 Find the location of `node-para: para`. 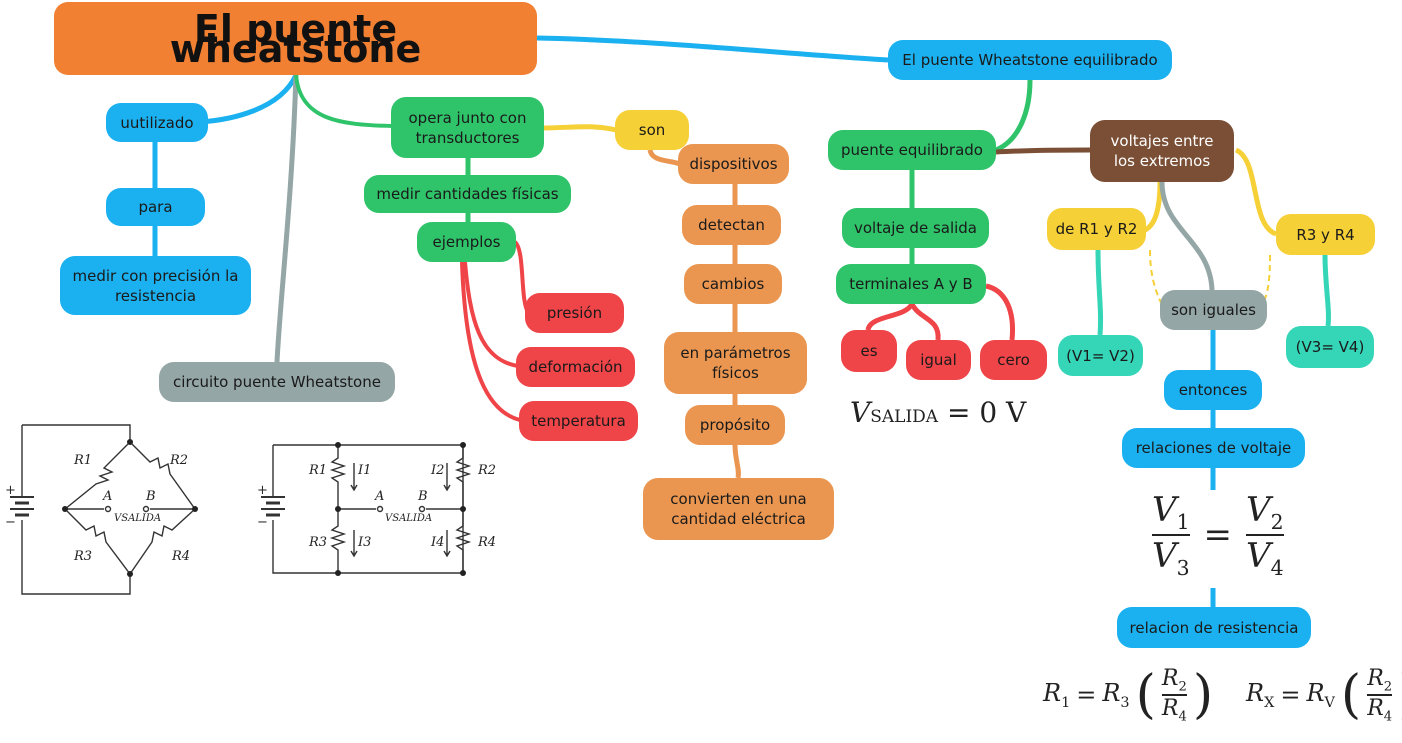

node-para: para is located at coordinates (155, 207).